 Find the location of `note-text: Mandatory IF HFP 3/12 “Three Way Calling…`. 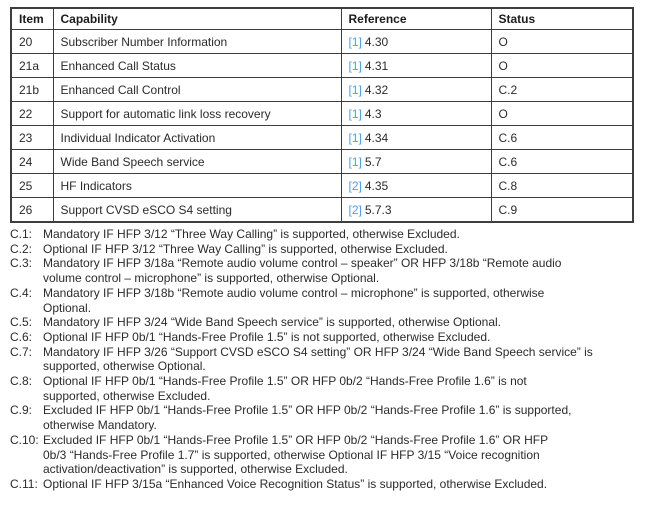

note-text: Mandatory IF HFP 3/12 “Three Way Calling… is located at coordinates (251, 234).